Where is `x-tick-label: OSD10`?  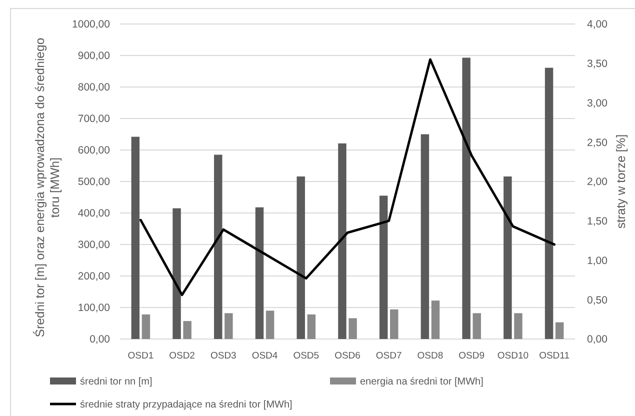 x-tick-label: OSD10 is located at coordinates (513, 356).